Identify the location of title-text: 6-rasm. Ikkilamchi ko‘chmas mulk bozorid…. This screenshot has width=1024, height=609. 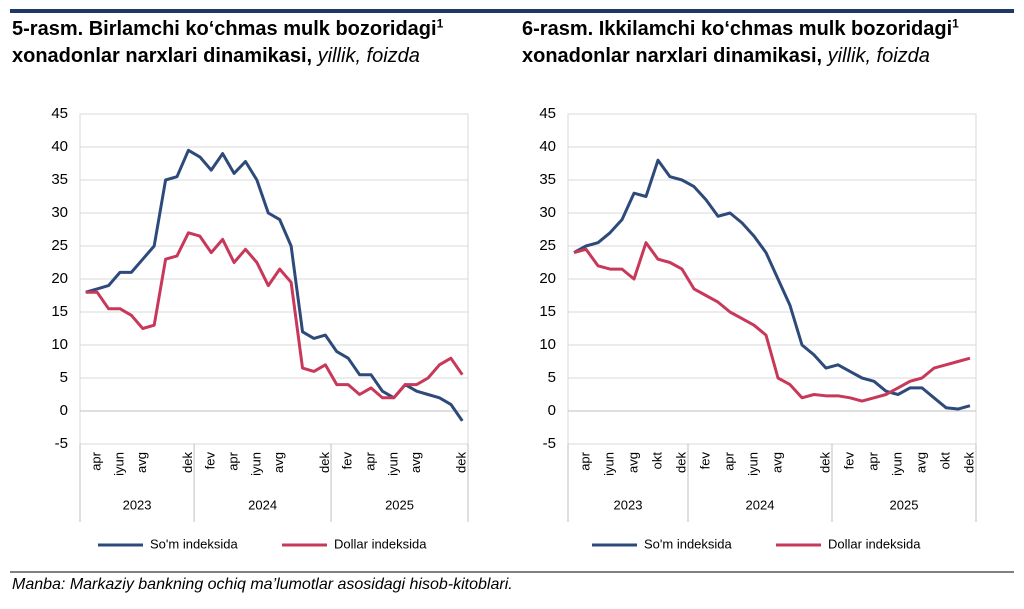
(737, 29).